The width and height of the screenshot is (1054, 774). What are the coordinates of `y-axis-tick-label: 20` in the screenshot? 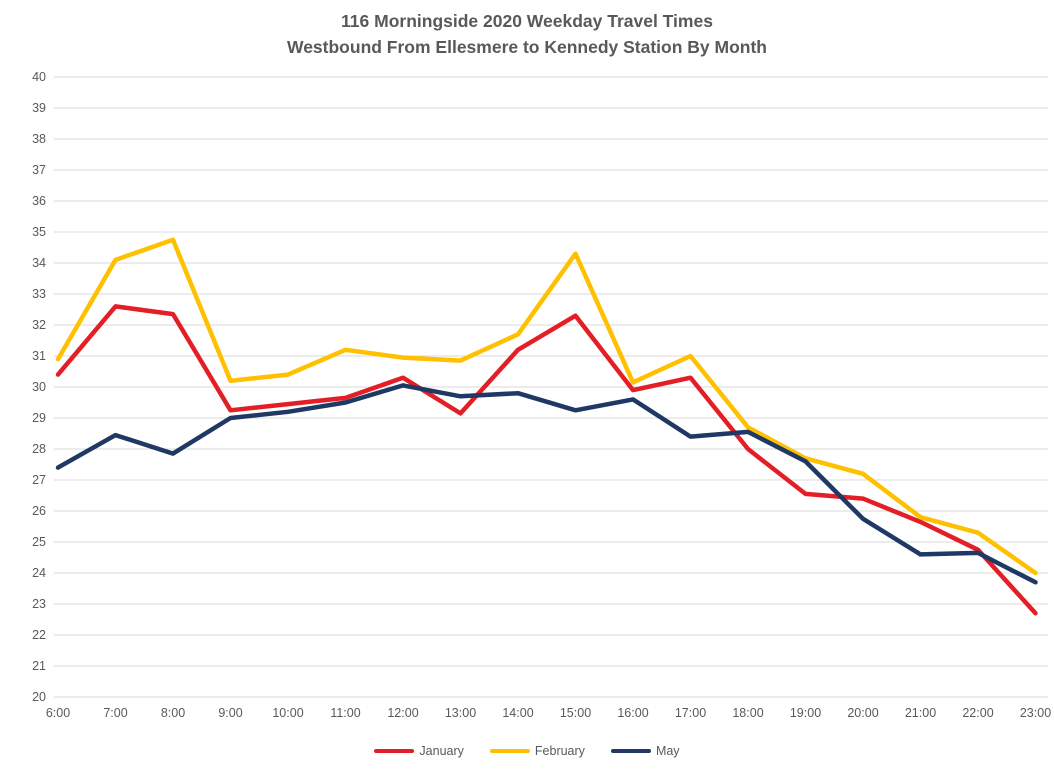 It's located at (39, 697).